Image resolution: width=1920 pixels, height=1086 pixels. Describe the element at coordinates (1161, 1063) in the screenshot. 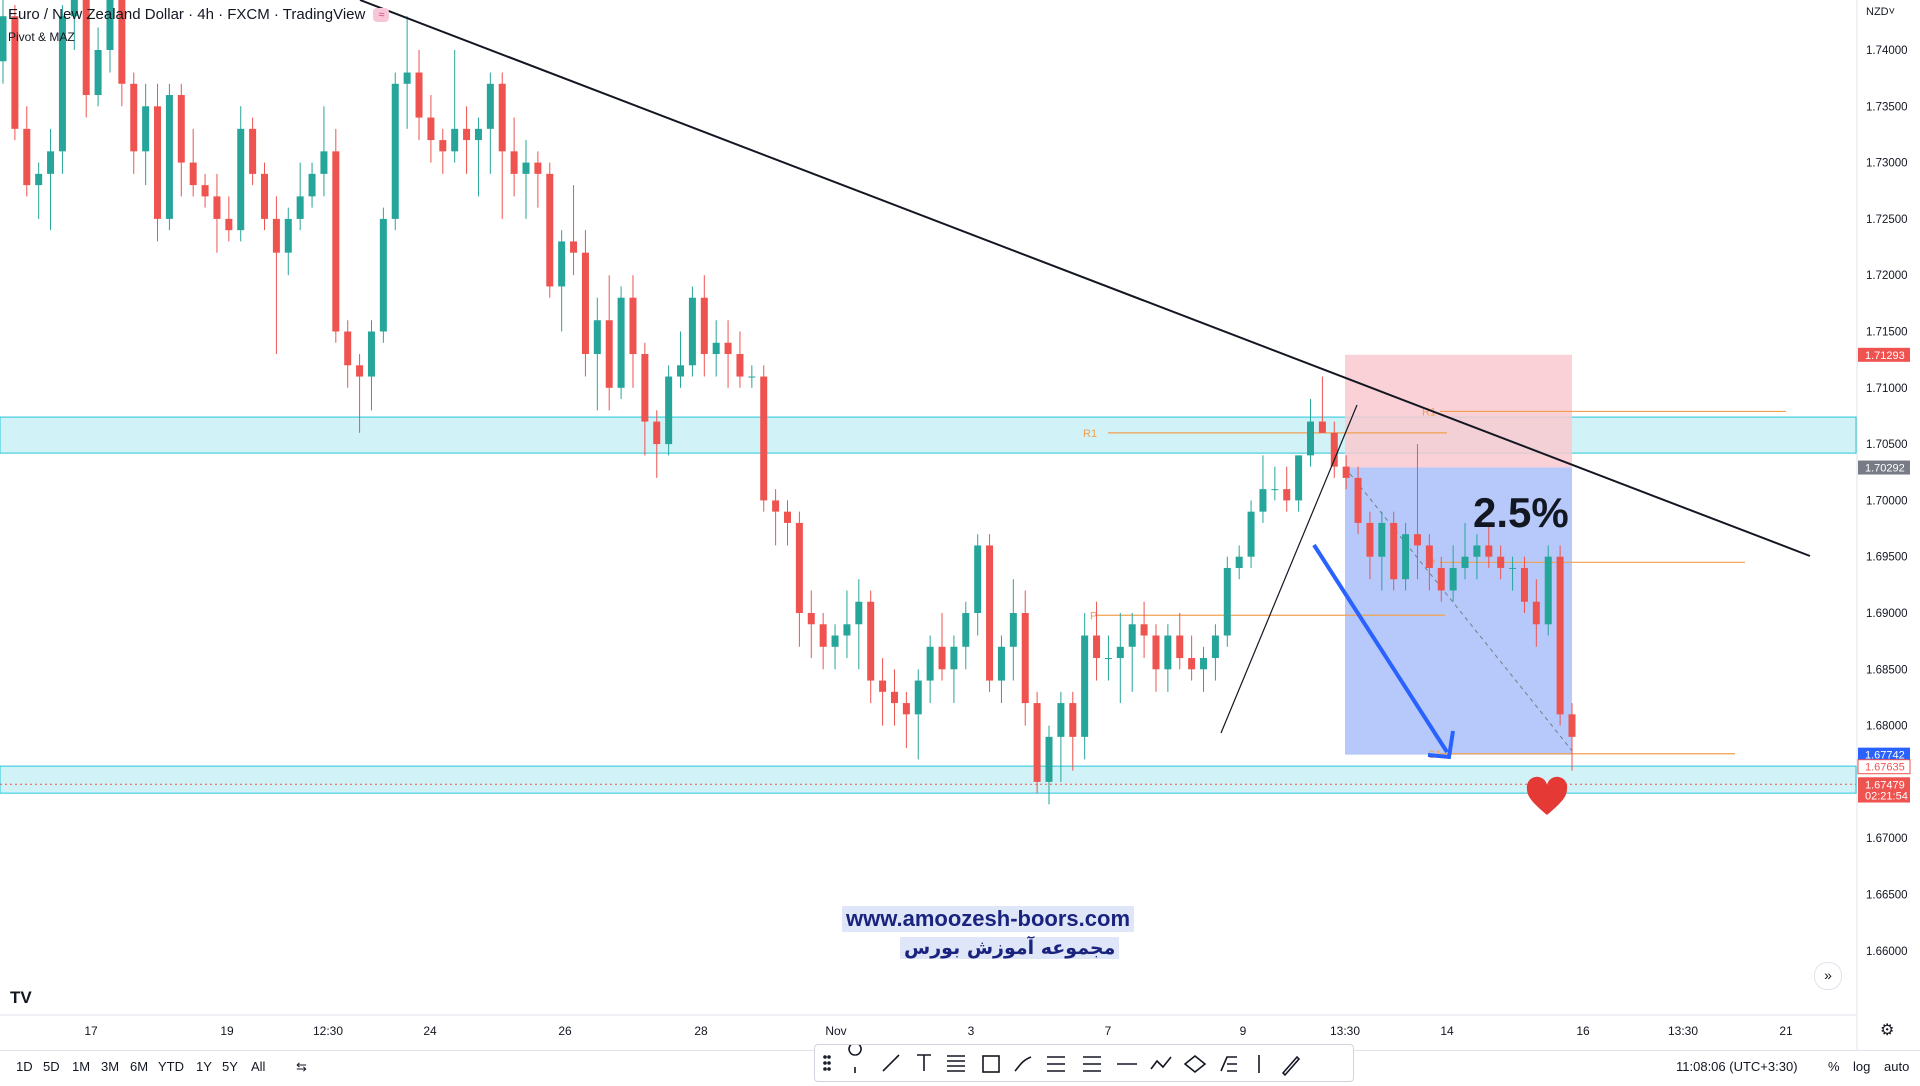

I see `path-icon` at that location.